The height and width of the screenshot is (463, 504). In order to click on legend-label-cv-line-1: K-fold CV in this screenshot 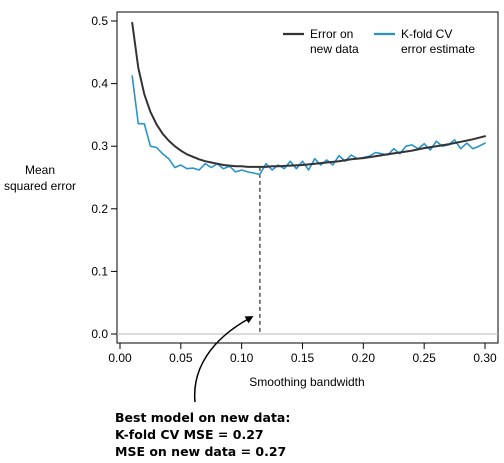, I will do `click(426, 34)`.